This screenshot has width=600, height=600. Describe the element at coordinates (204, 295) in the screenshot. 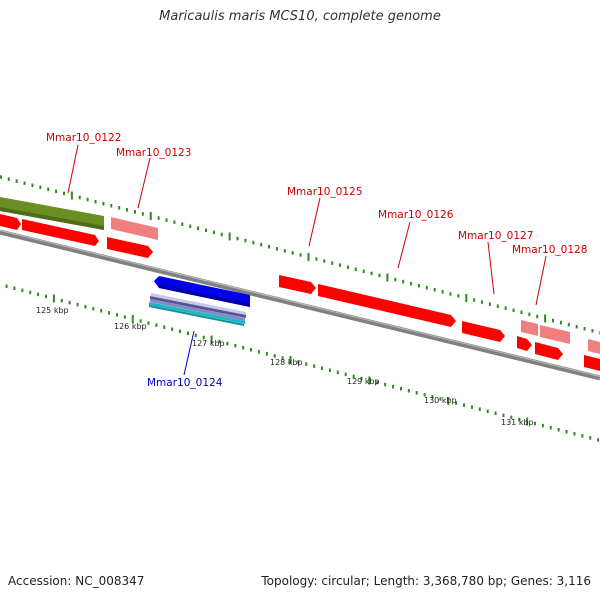

I see `gene-arrow-0124-shade` at that location.